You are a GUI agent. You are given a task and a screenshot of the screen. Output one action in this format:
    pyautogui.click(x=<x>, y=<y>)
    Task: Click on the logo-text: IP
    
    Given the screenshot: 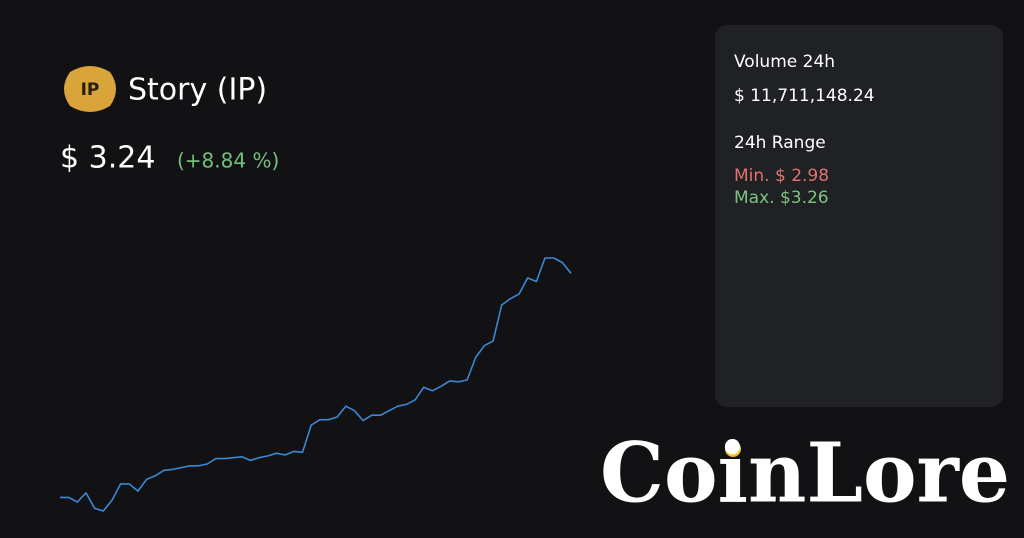 What is the action you would take?
    pyautogui.click(x=90, y=90)
    